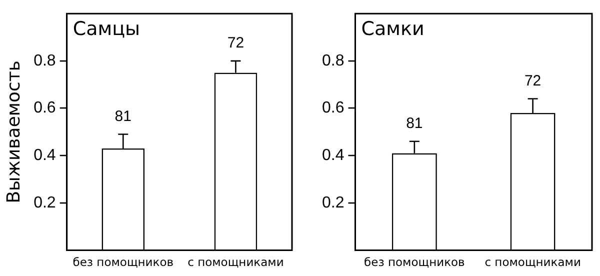  I want to click on y-axis-title: Выживаемость, so click(13, 132).